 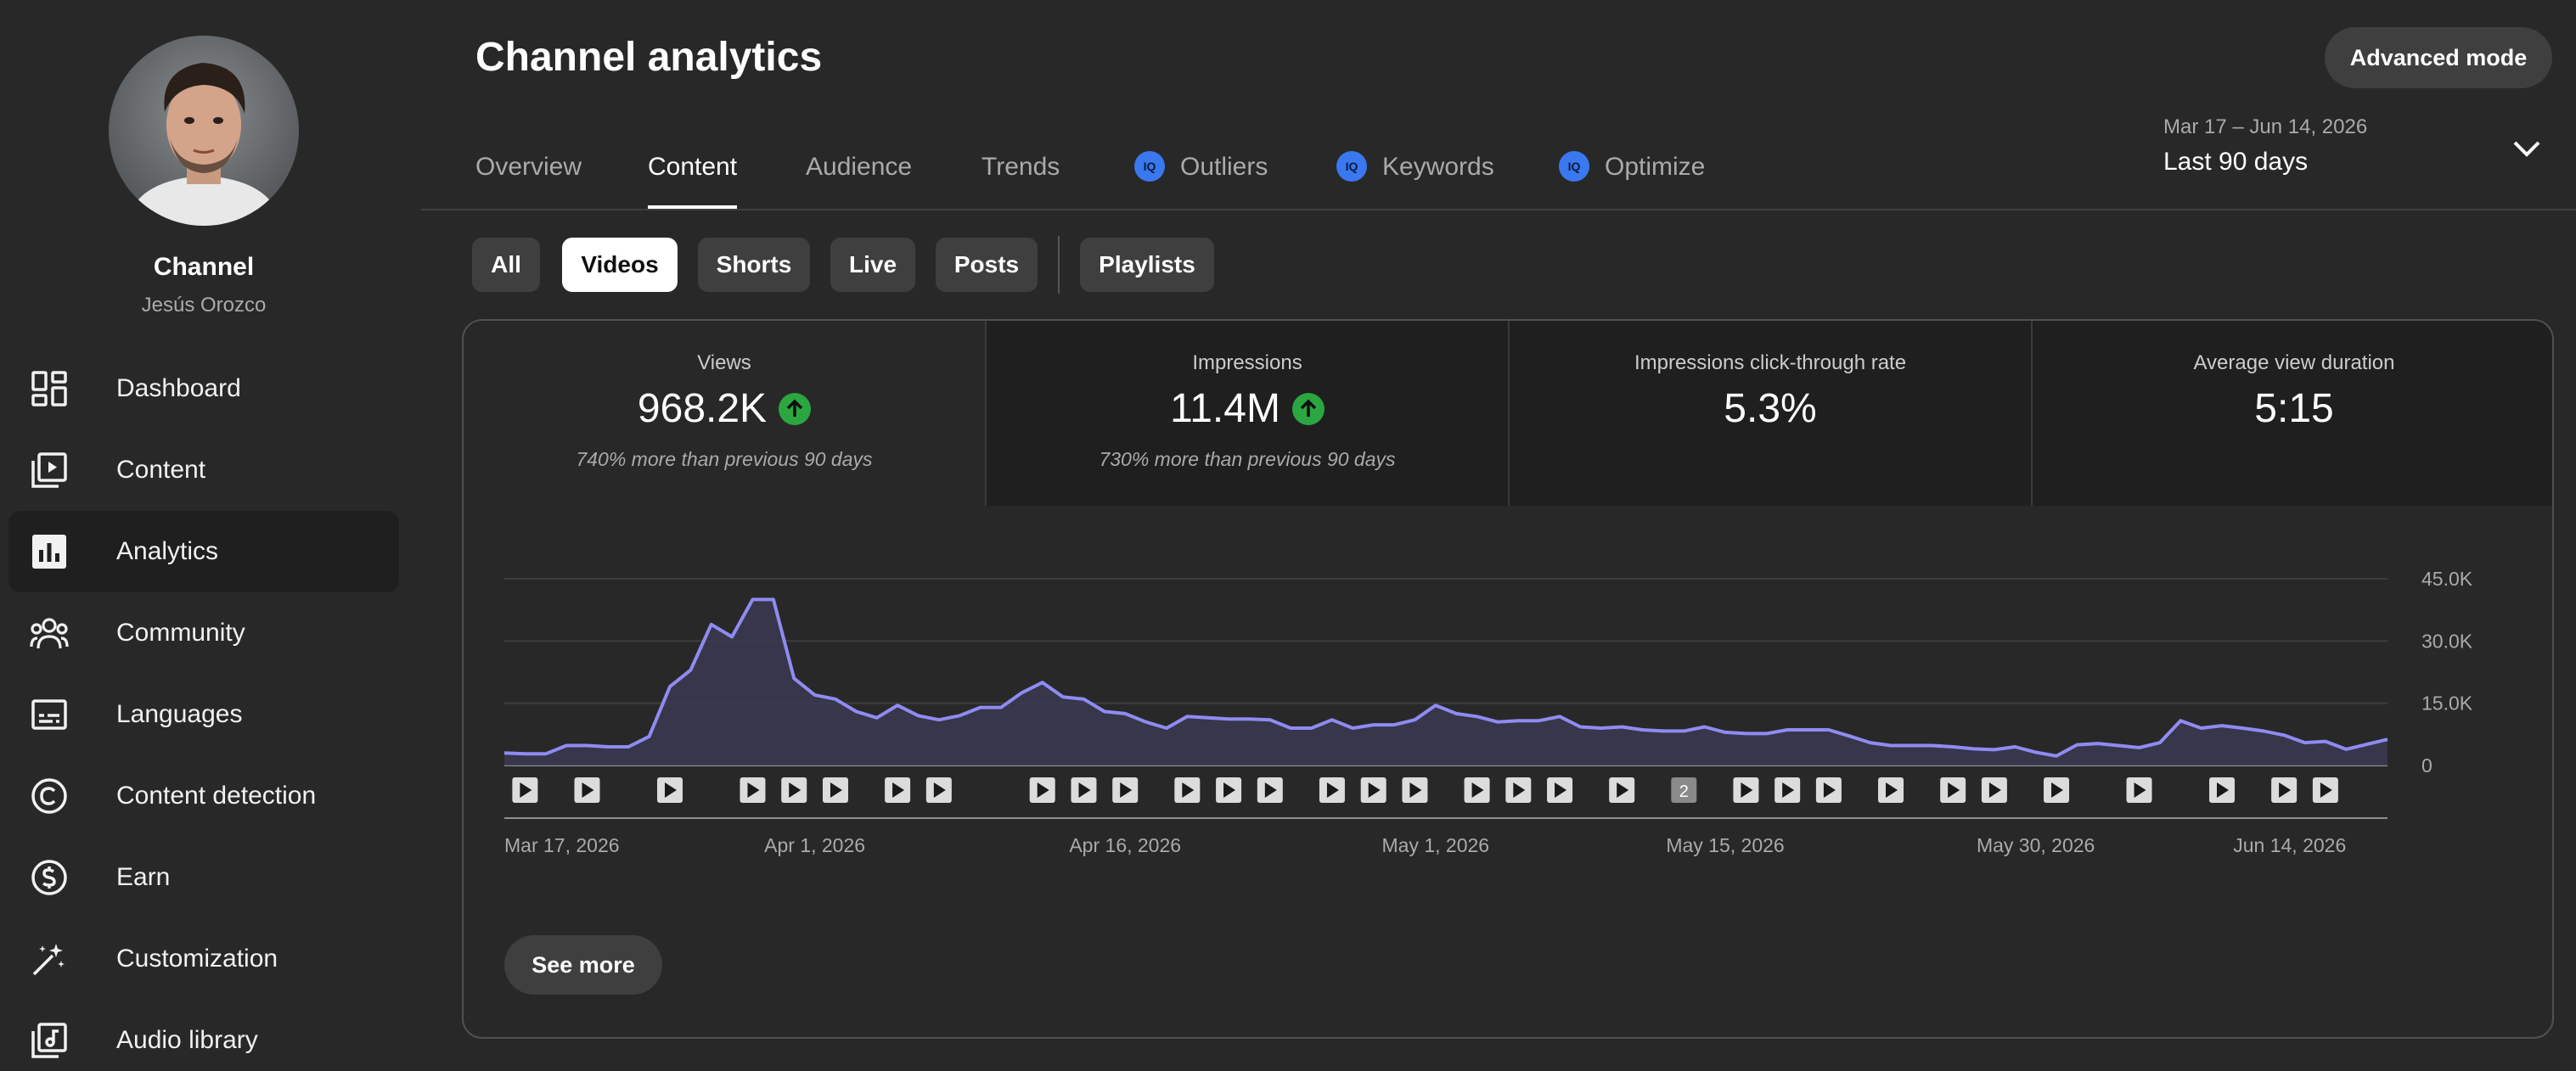 I want to click on sidebar-item-languages: Languages, so click(x=203, y=714).